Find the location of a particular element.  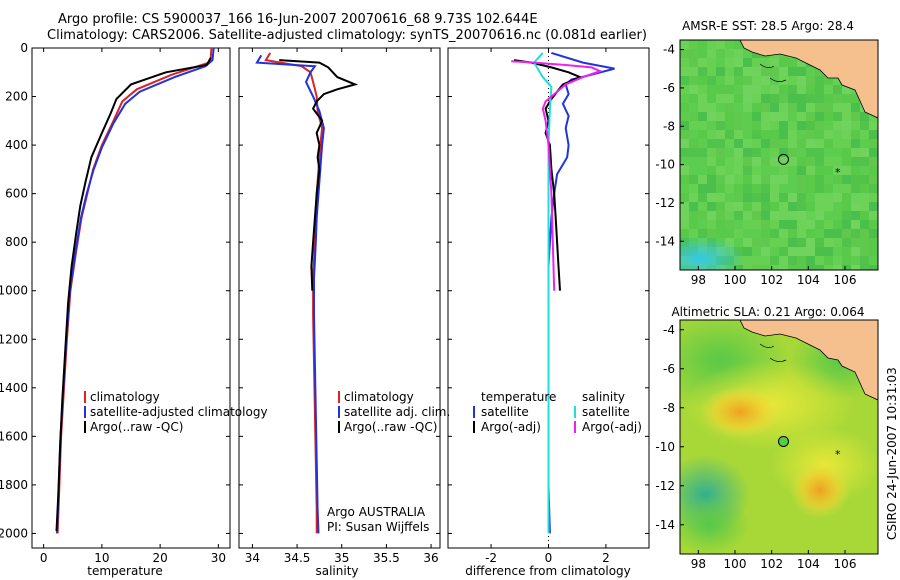

legend-satellite-label: satellite-adjusted climatology is located at coordinates (179, 412).